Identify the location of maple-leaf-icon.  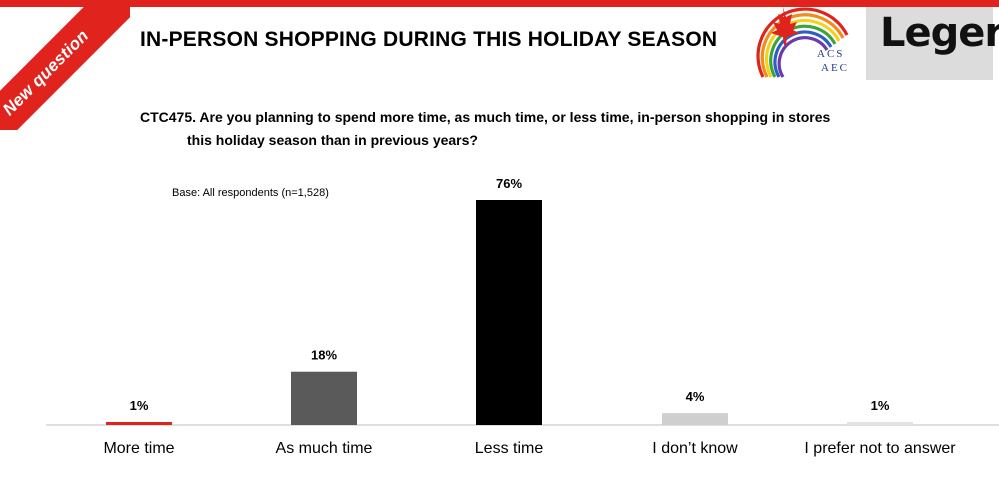
(785, 26).